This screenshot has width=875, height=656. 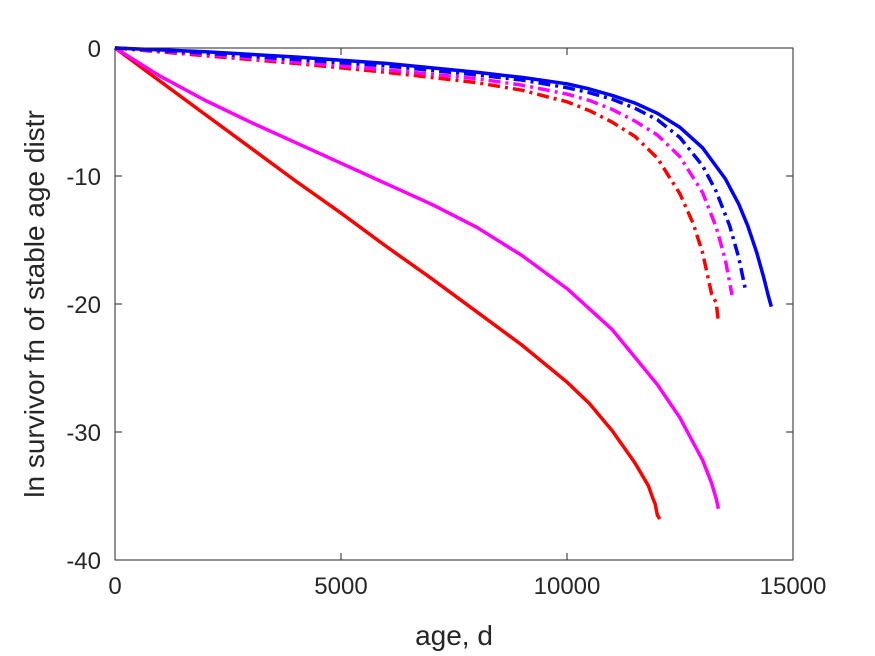 I want to click on y-tick-label: -20, so click(x=83, y=305).